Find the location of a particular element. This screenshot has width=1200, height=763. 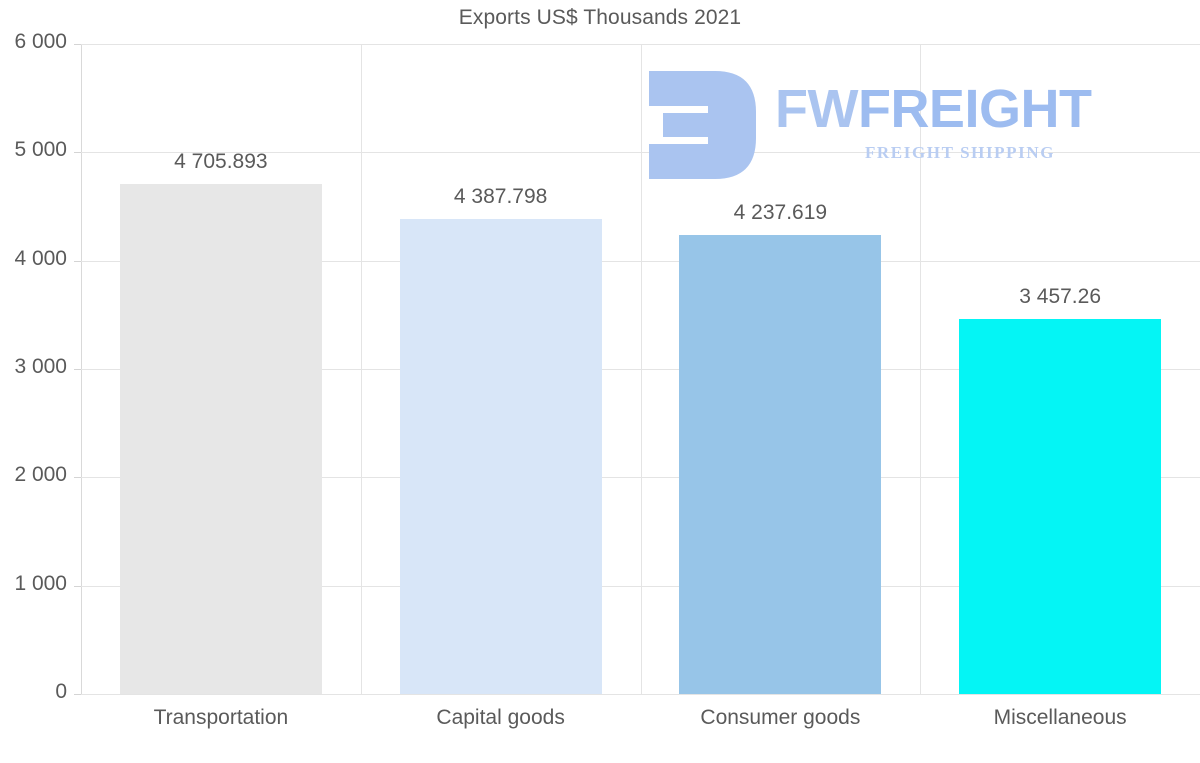

bar-value-label: 4 705.893 is located at coordinates (221, 162).